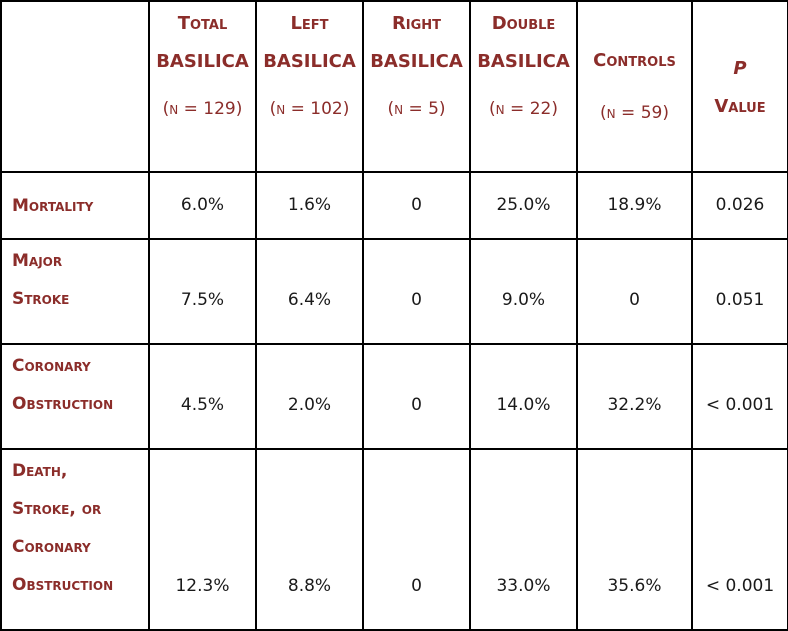  What do you see at coordinates (523, 396) in the screenshot?
I see `cell-double: 14.0%` at bounding box center [523, 396].